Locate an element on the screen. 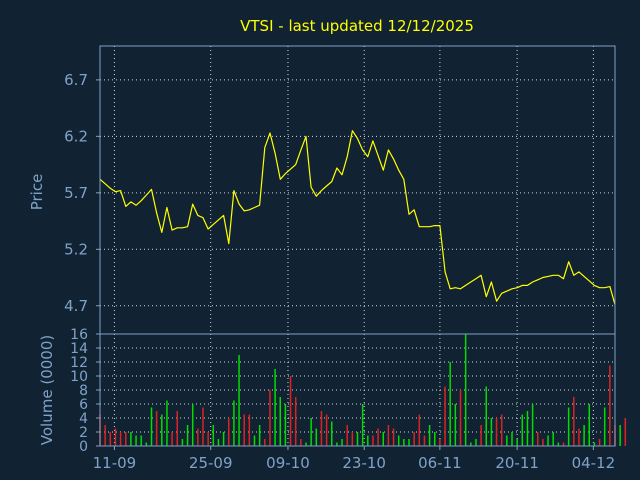 The image size is (640, 480). volume-axis-label: Volume (0000) is located at coordinates (47, 390).